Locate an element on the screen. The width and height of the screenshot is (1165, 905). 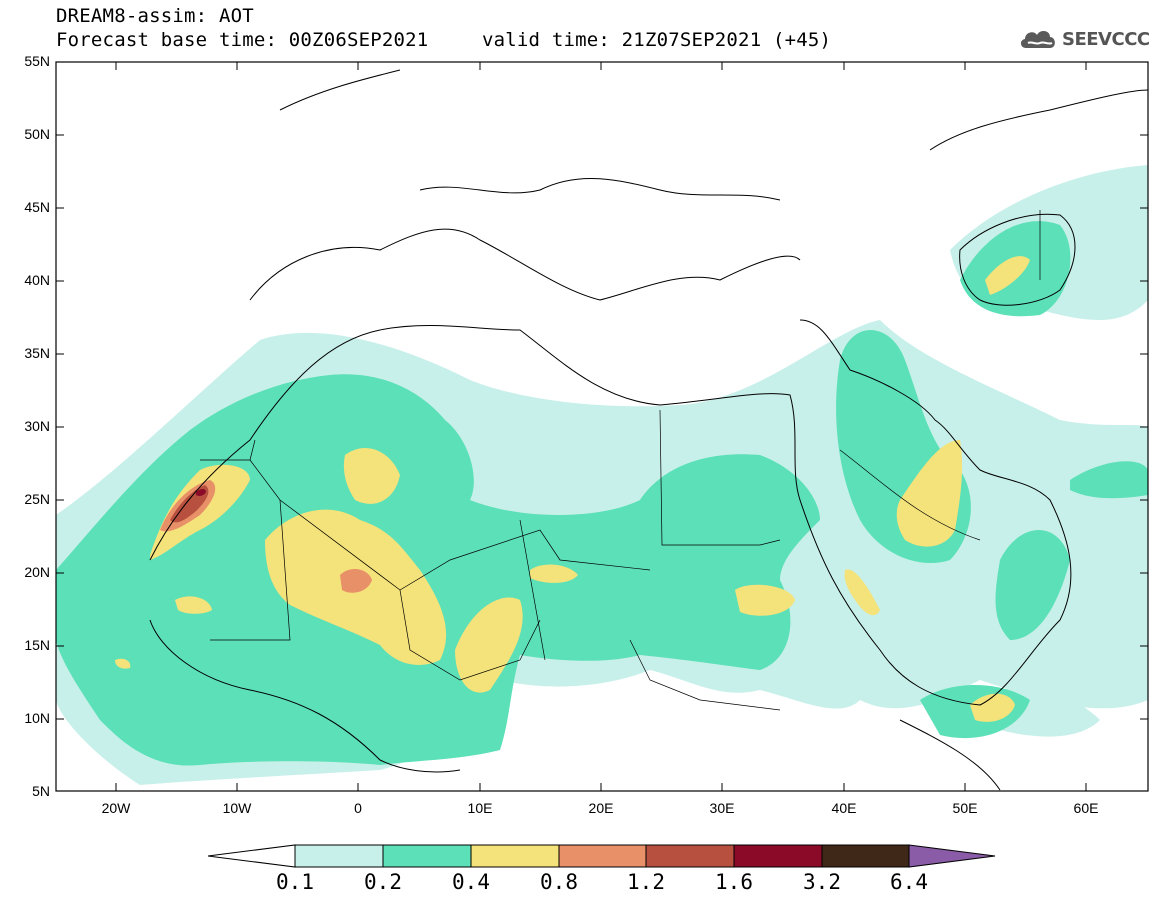
lon-label: 20W is located at coordinates (116, 808).